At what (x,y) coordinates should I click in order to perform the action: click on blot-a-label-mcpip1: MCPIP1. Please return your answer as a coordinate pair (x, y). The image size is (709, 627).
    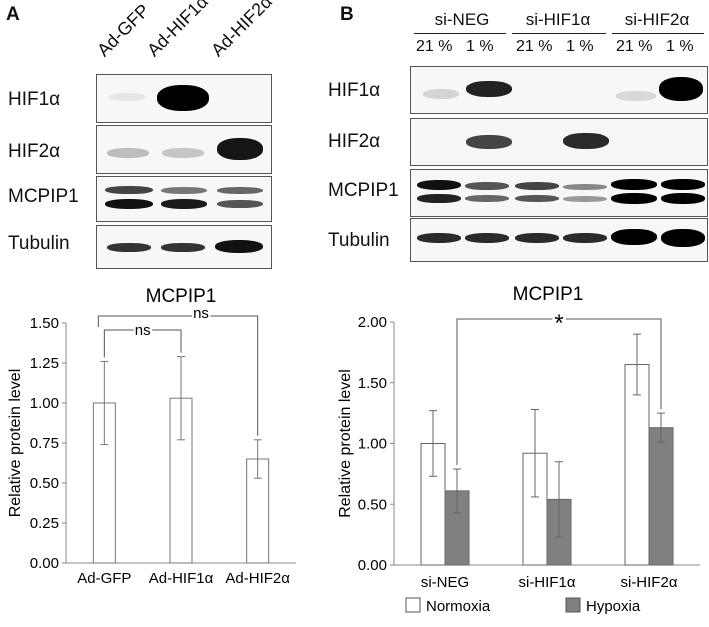
    Looking at the image, I should click on (43, 196).